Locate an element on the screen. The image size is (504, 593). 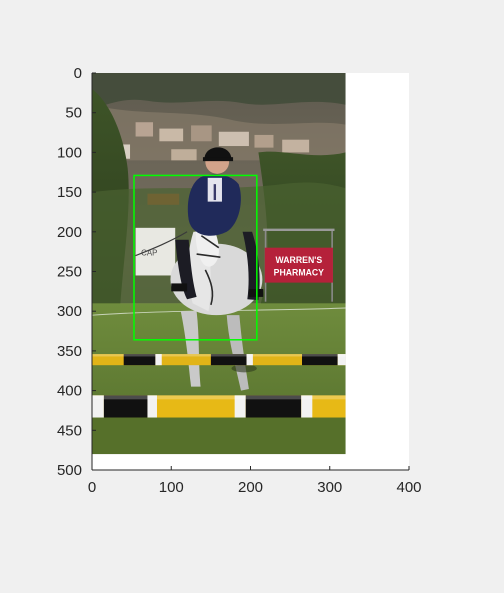
y-tick-label: 350 is located at coordinates (69, 351).